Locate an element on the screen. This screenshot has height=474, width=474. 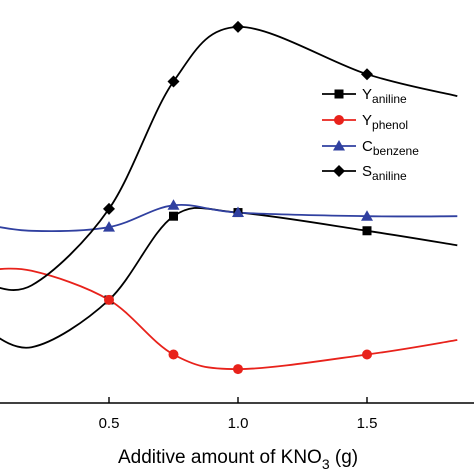
x-tick-label: 0.5 is located at coordinates (109, 423).